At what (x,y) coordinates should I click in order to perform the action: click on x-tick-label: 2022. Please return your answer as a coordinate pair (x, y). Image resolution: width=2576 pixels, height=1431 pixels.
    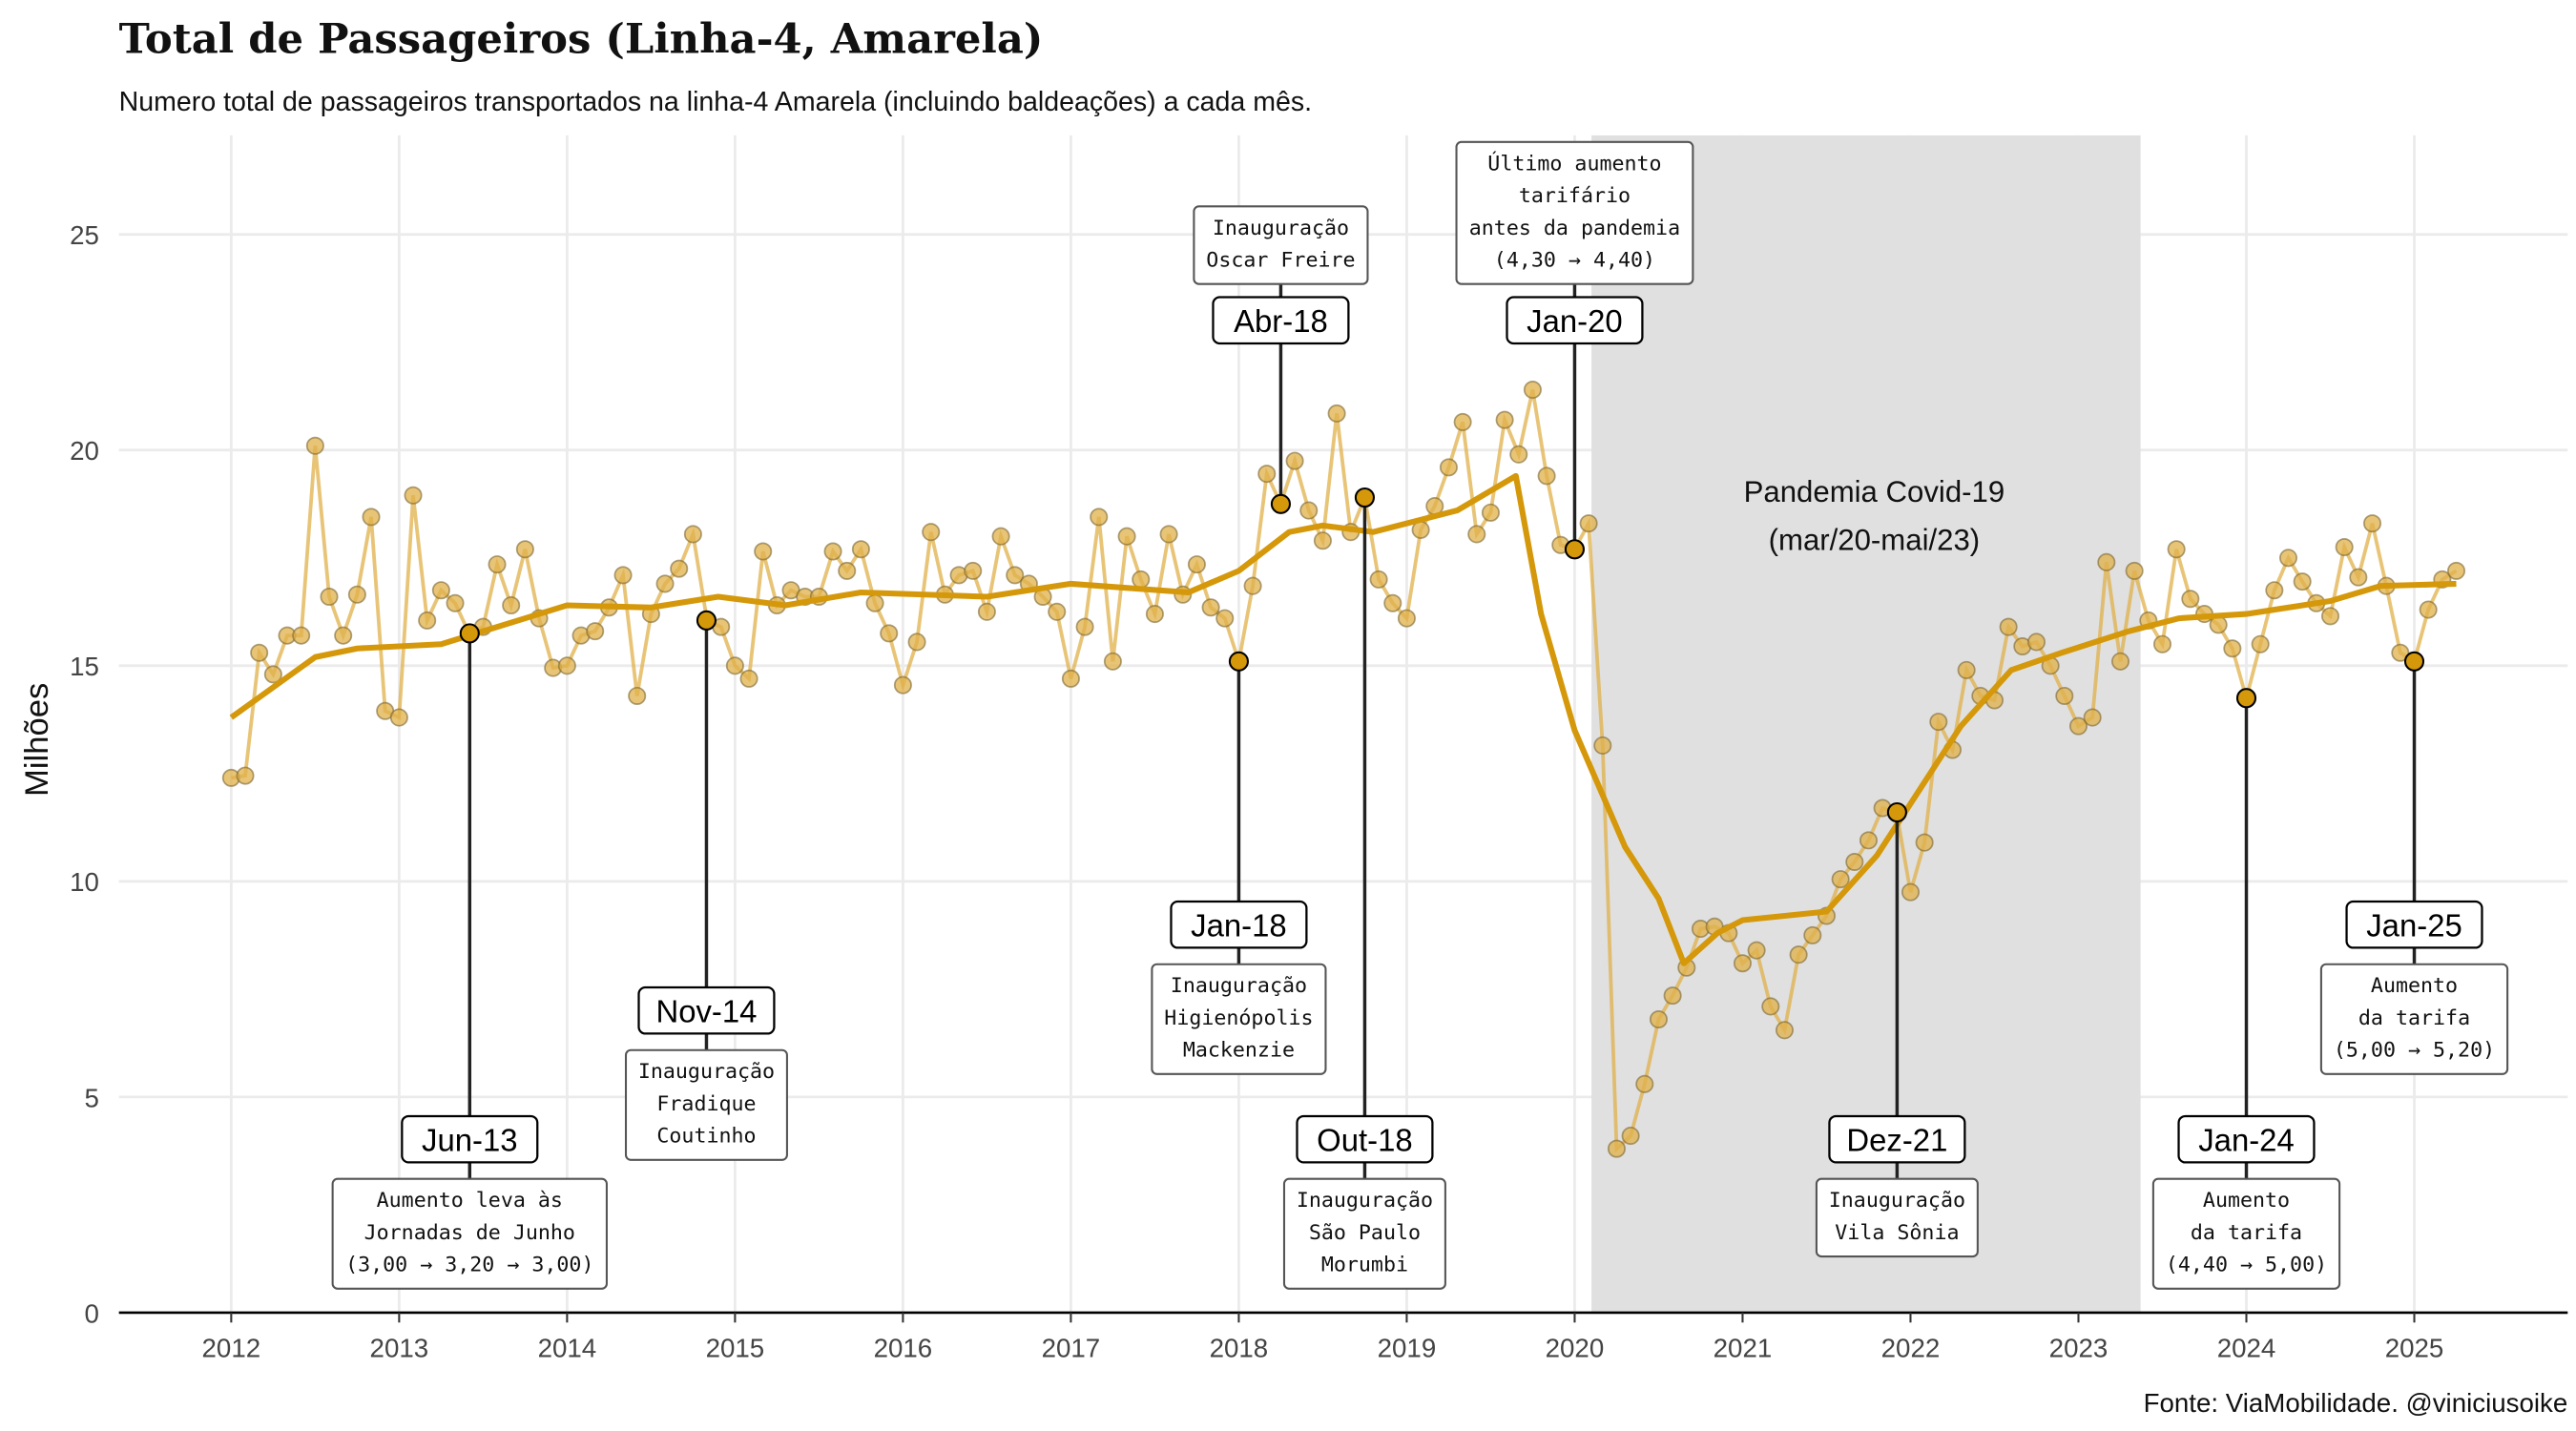
    Looking at the image, I should click on (1911, 1348).